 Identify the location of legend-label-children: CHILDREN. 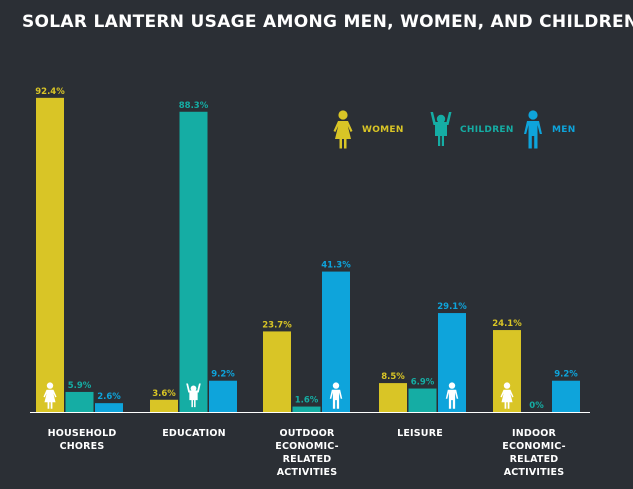
(487, 130).